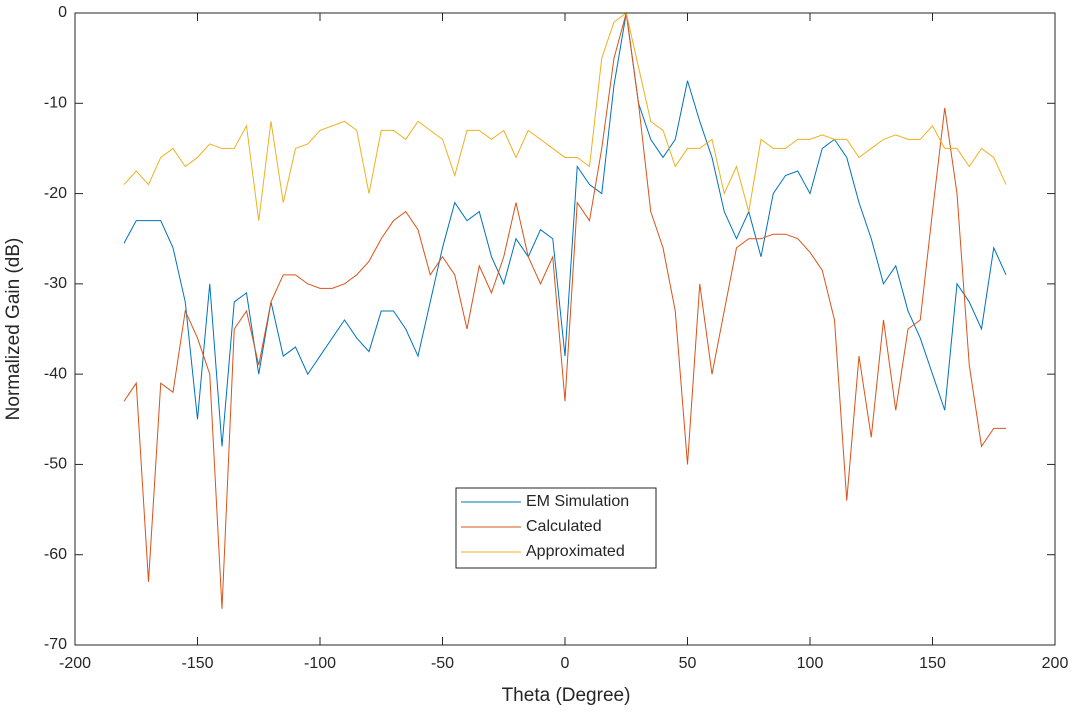 This screenshot has width=1078, height=713. Describe the element at coordinates (197, 663) in the screenshot. I see `x-tick-label: -150` at that location.